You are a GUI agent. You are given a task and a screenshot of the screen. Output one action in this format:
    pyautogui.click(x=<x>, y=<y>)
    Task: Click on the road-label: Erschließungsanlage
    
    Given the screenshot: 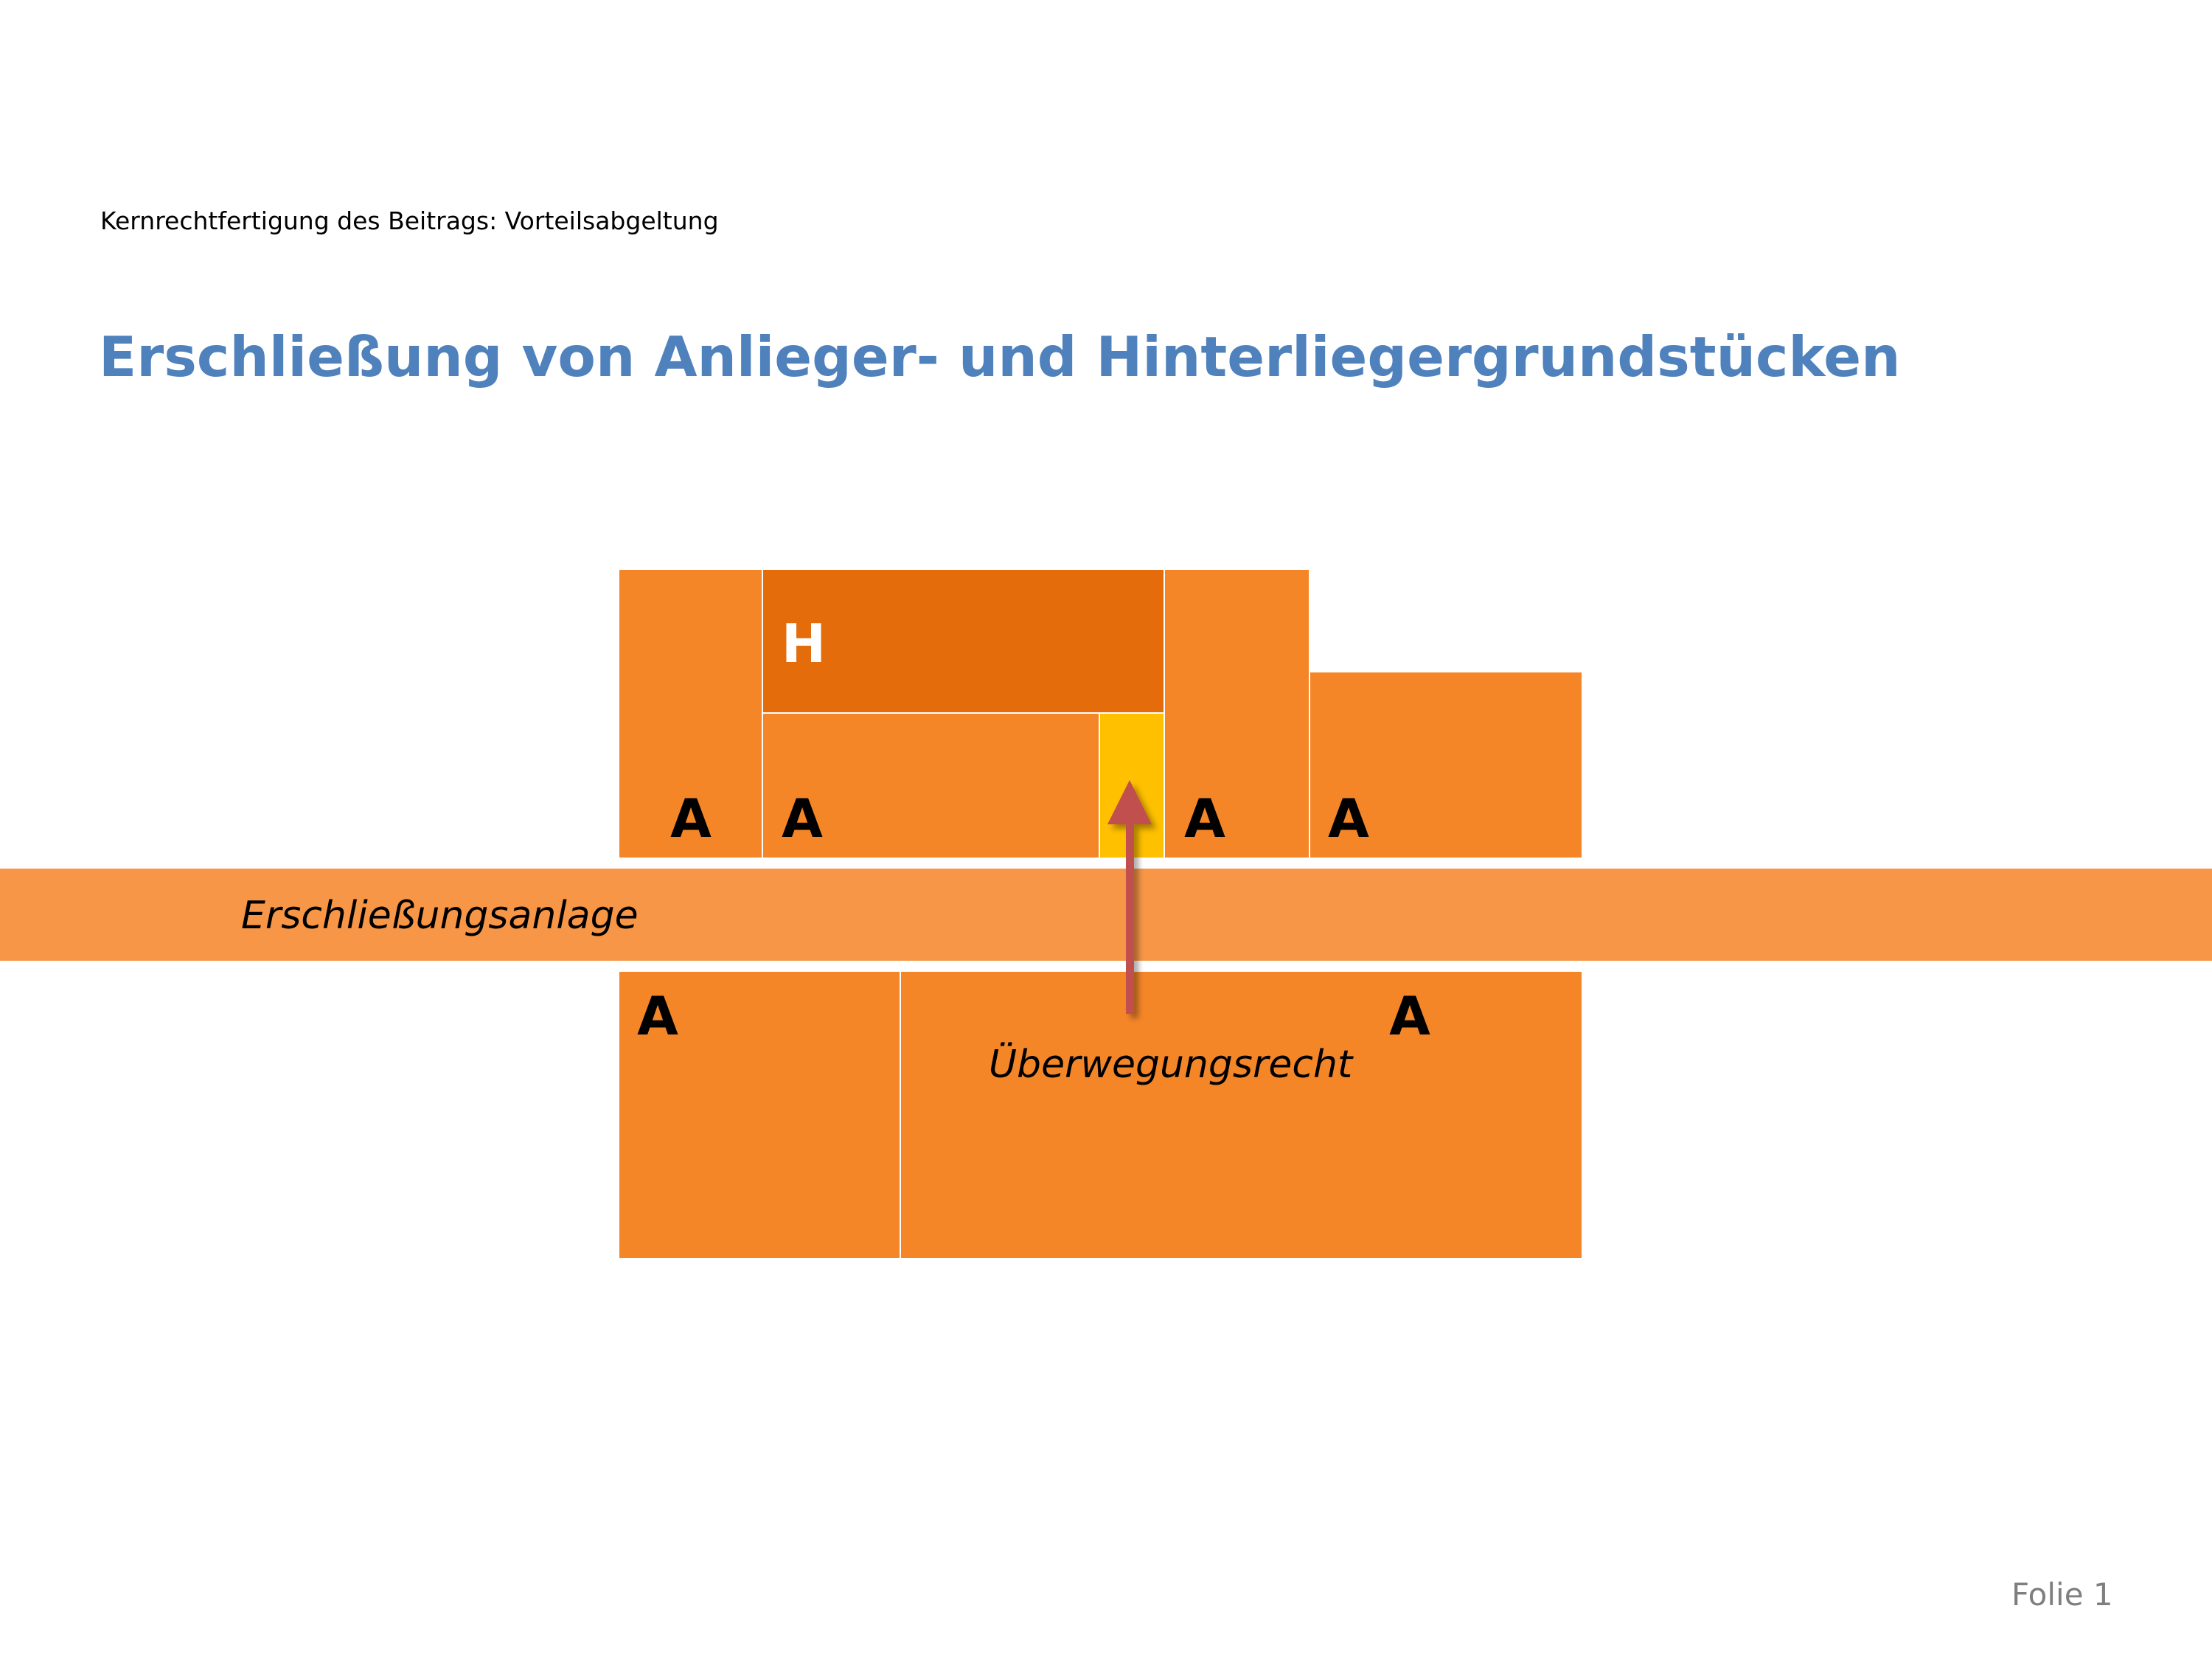 What is the action you would take?
    pyautogui.click(x=440, y=916)
    